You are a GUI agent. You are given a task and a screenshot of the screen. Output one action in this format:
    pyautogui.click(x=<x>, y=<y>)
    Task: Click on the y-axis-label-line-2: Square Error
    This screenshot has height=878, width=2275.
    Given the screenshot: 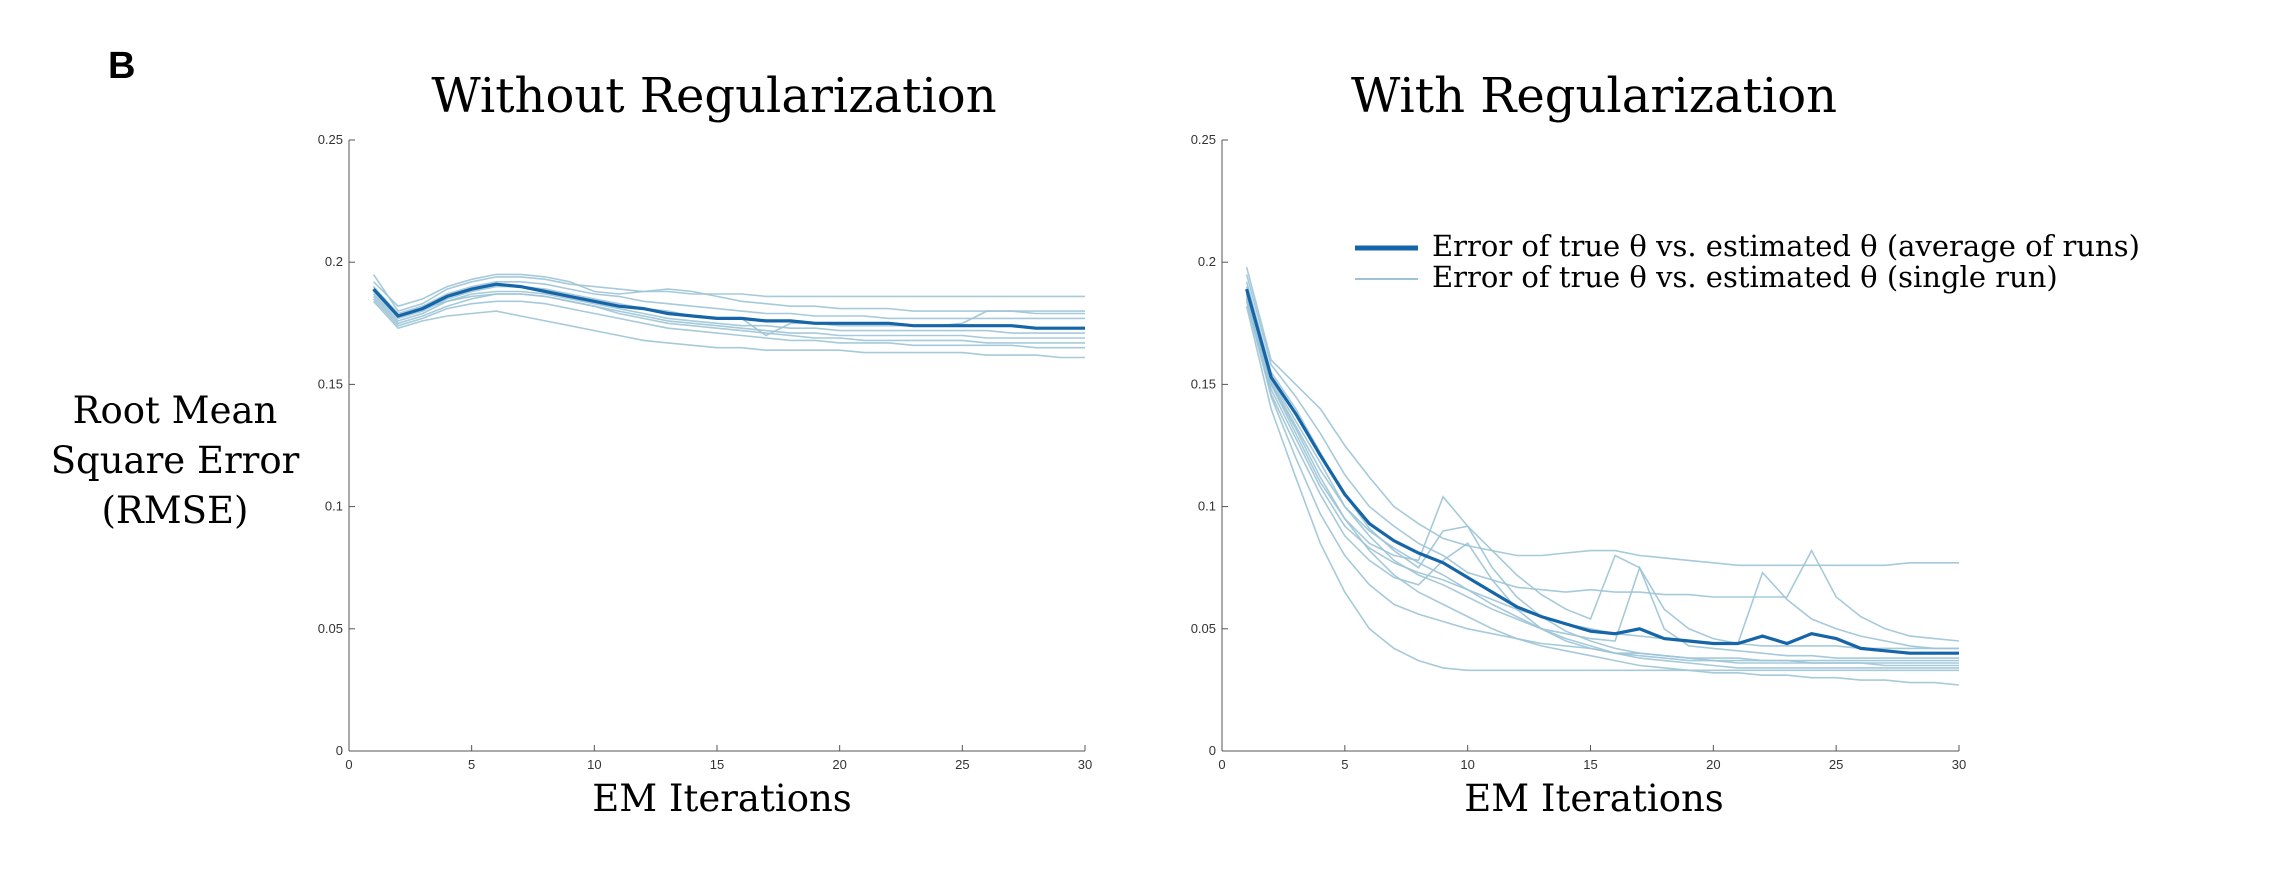 What is the action you would take?
    pyautogui.click(x=175, y=460)
    